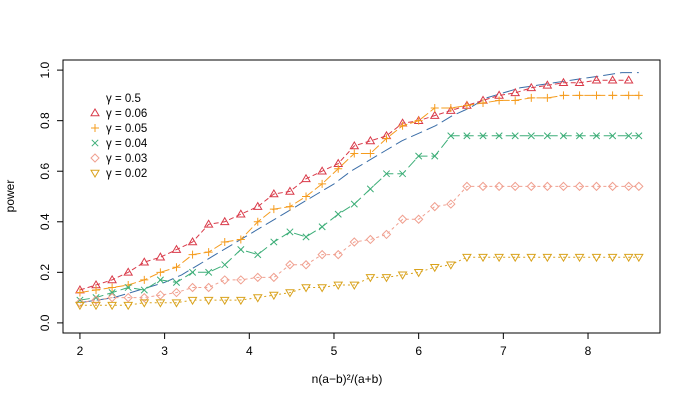 The height and width of the screenshot is (408, 692). What do you see at coordinates (45, 69) in the screenshot?
I see `y-tick-label: 1.0` at bounding box center [45, 69].